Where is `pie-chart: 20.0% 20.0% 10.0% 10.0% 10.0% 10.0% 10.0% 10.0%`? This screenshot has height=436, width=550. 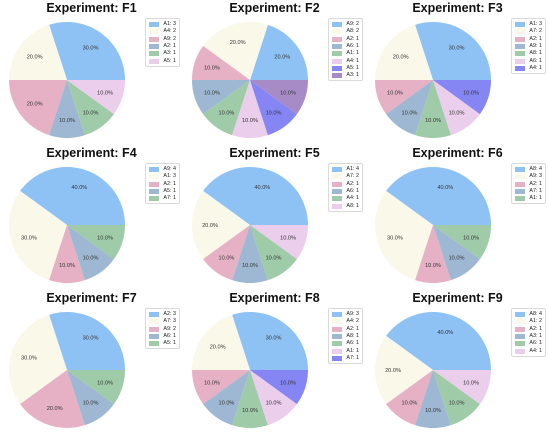
pie-chart: 20.0% 20.0% 10.0% 10.0% 10.0% 10.0% 10.0% 10.0% is located at coordinates (250, 80).